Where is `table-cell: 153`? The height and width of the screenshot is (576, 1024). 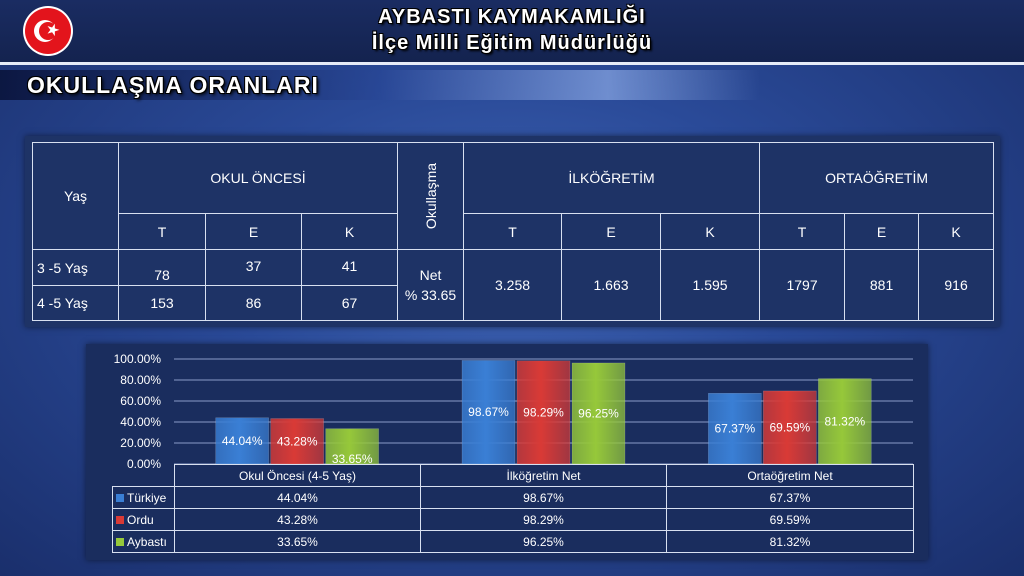 table-cell: 153 is located at coordinates (162, 303).